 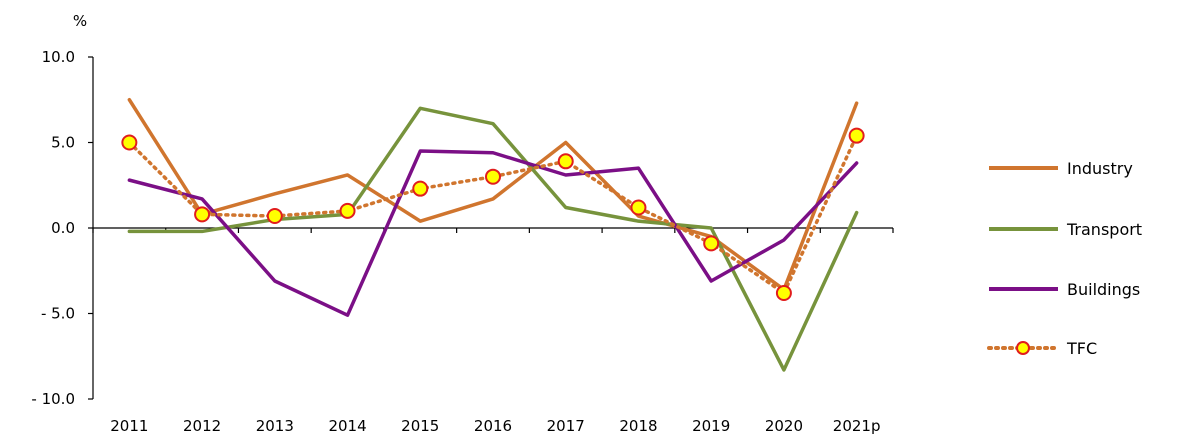 I want to click on x-tick-label: 2011, so click(x=129, y=426).